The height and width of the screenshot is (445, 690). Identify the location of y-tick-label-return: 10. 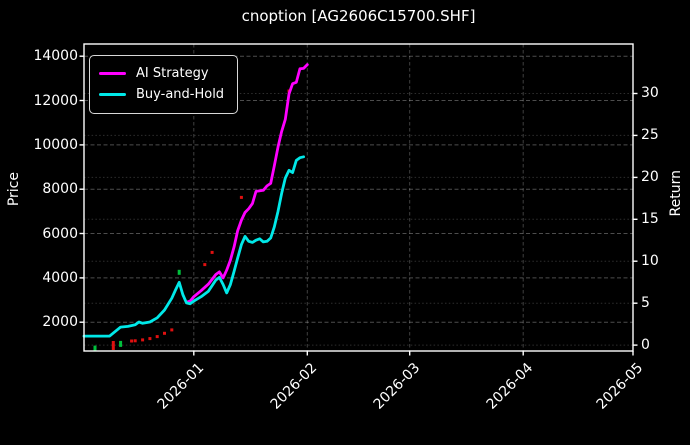
(650, 261).